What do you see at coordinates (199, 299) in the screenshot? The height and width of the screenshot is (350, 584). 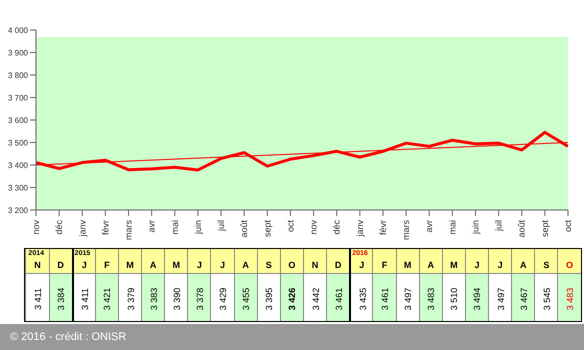 I see `data-label: 3 378` at bounding box center [199, 299].